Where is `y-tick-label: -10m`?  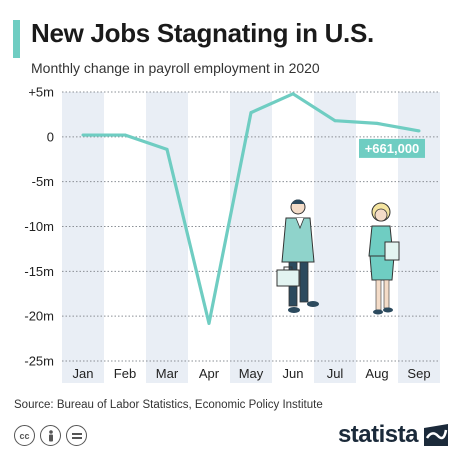 y-tick-label: -10m is located at coordinates (39, 226).